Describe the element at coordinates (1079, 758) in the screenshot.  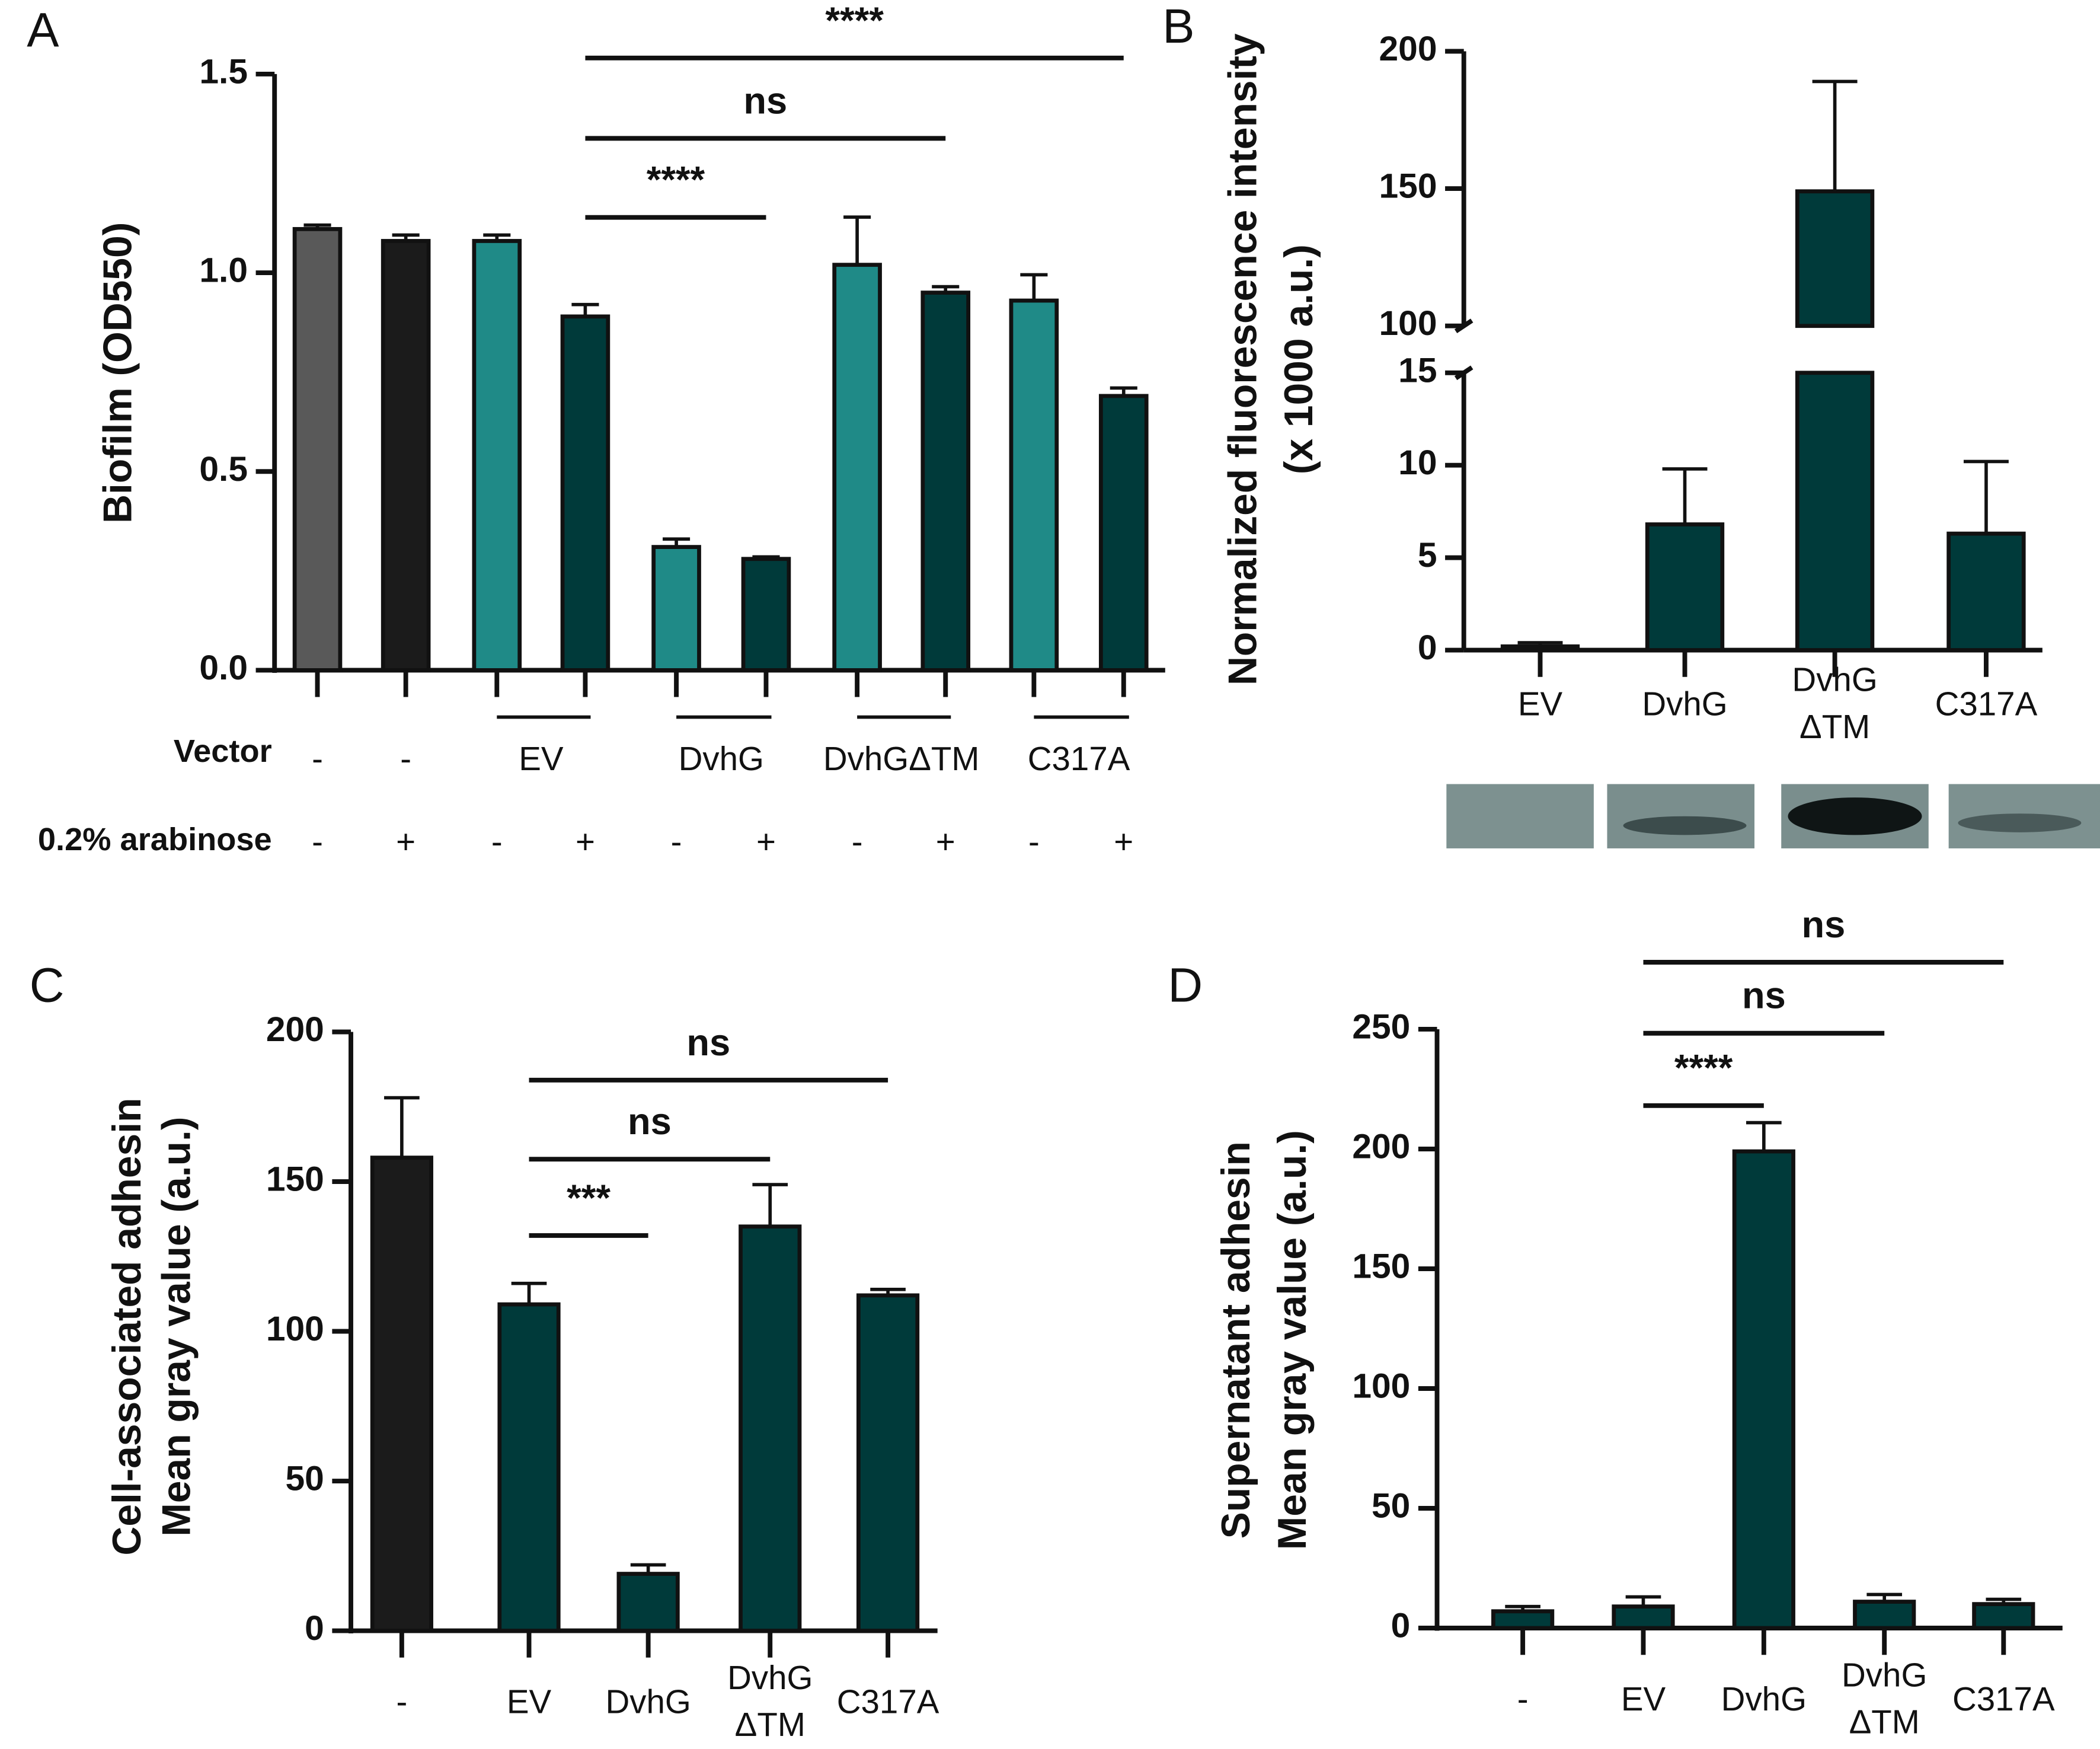
I see `vector-label: C317A` at that location.